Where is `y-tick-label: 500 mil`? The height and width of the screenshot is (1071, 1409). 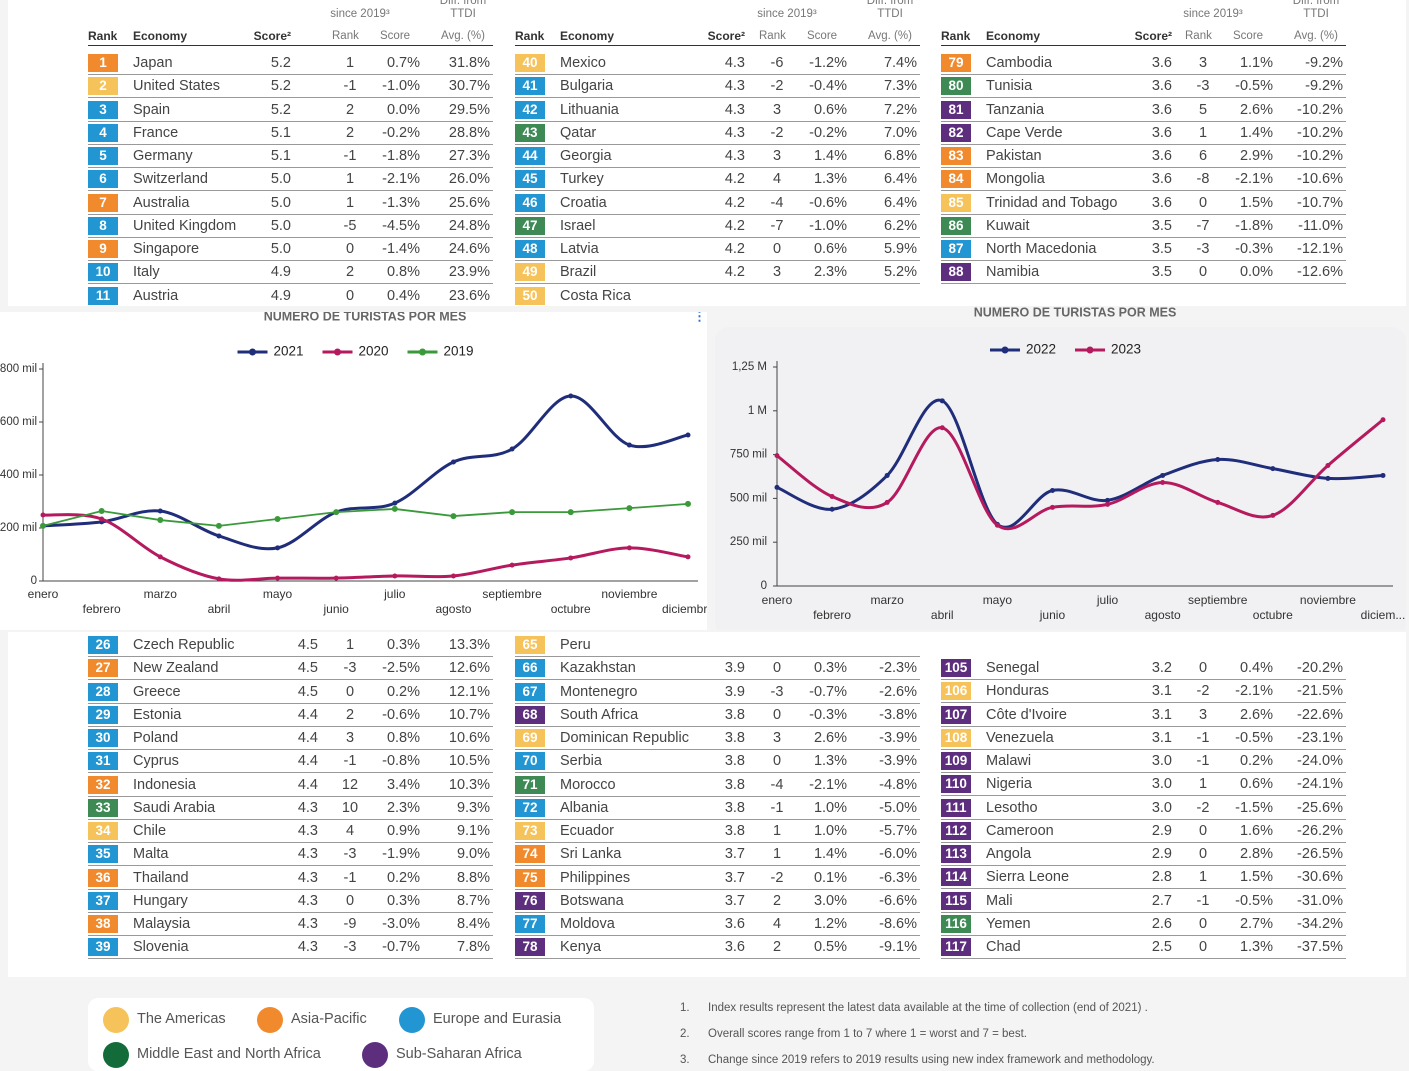 y-tick-label: 500 mil is located at coordinates (748, 498).